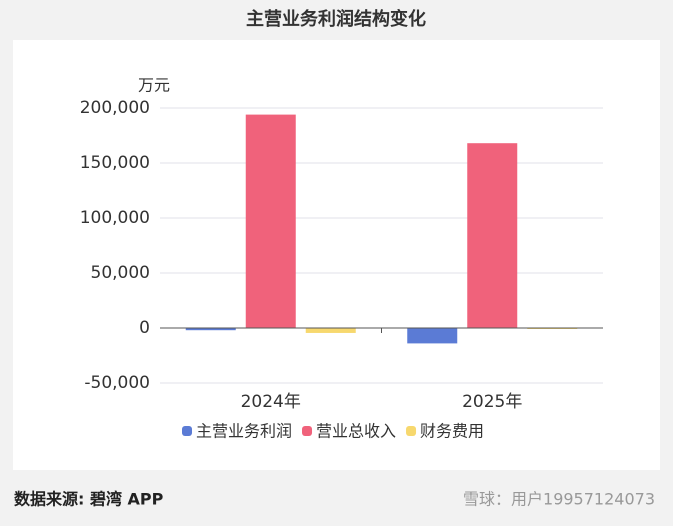 The width and height of the screenshot is (673, 526). What do you see at coordinates (89, 499) in the screenshot?
I see `source: 数据来源: 碧湾 APP` at bounding box center [89, 499].